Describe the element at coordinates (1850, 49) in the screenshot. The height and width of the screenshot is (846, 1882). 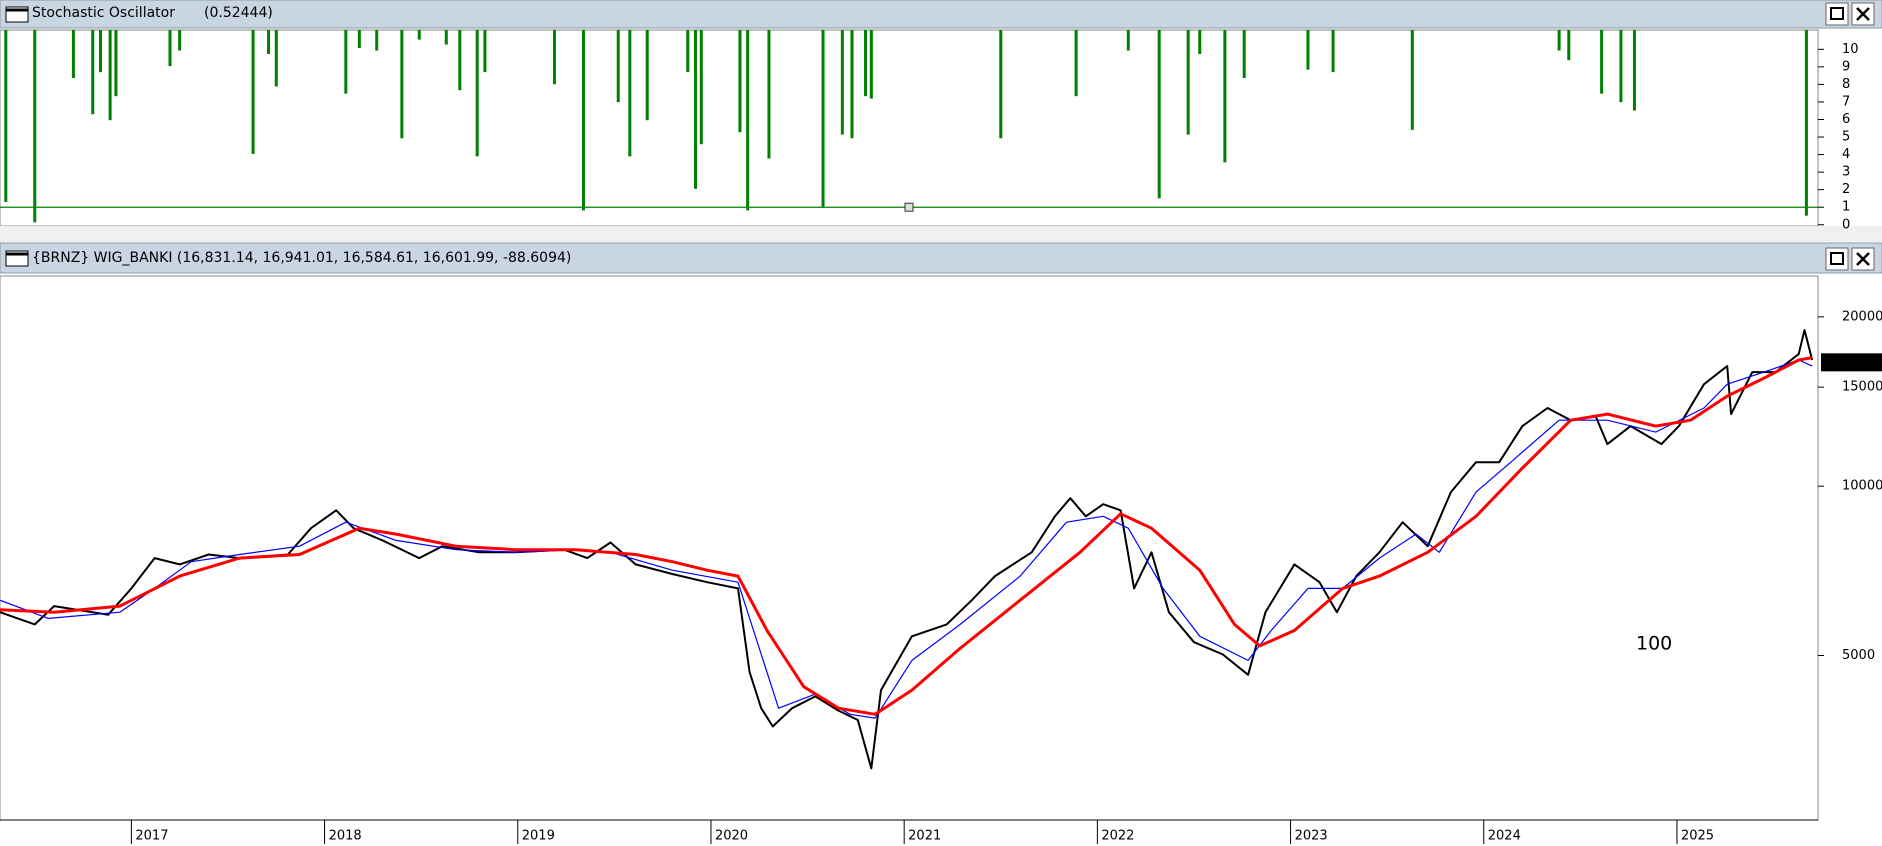
I see `y-tick-label: 10` at that location.